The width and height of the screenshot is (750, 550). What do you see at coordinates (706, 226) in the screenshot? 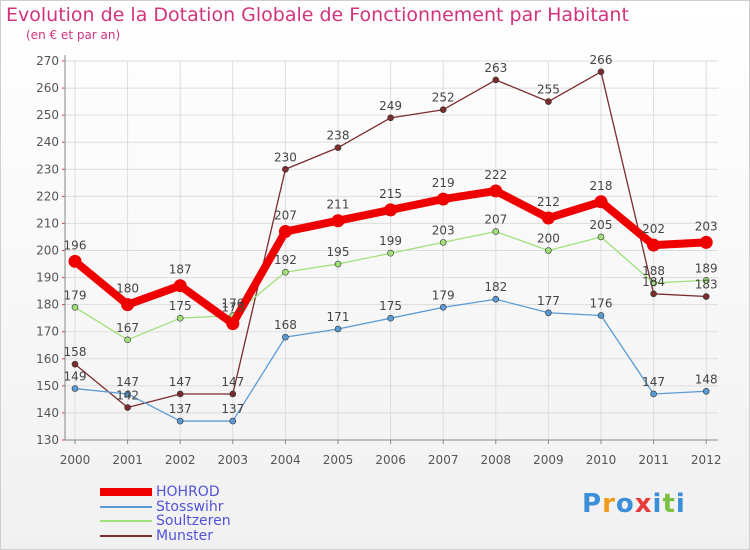
I see `data-label-hohrod: 203` at bounding box center [706, 226].